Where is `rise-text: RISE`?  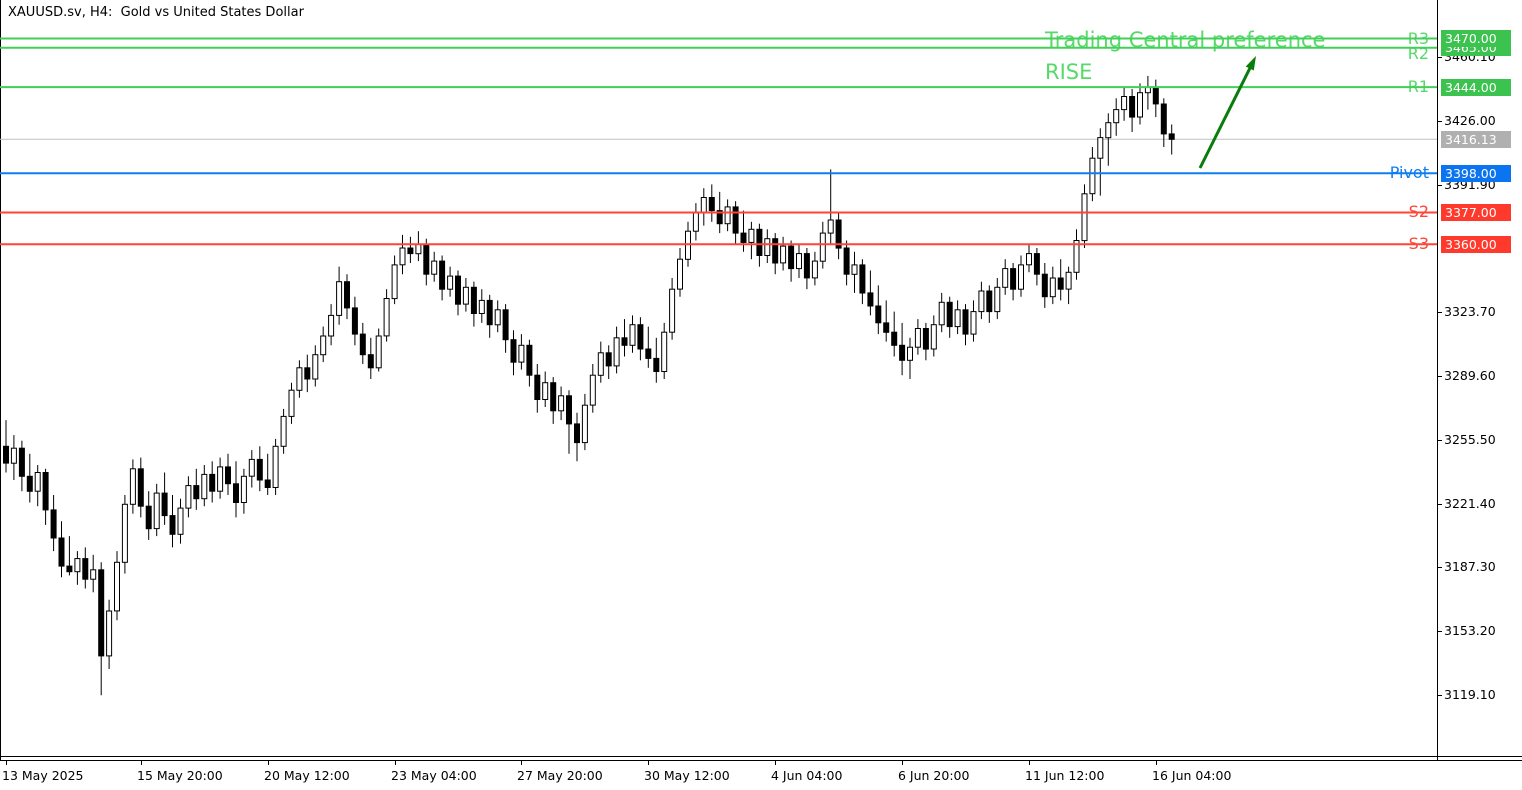 rise-text: RISE is located at coordinates (1069, 72).